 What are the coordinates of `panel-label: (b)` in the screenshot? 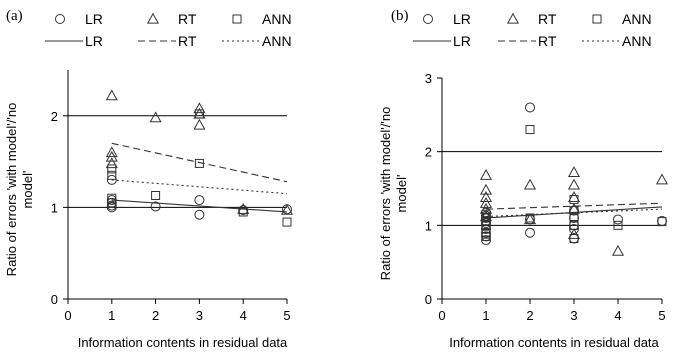 It's located at (400, 16).